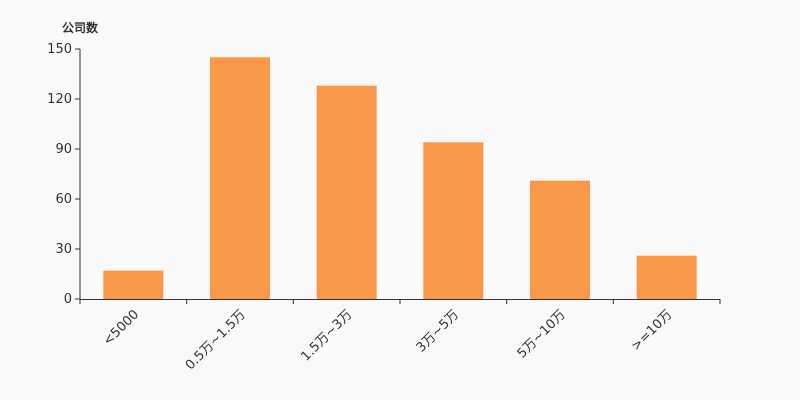 This screenshot has width=800, height=400. I want to click on x-tick-label: <5000, so click(121, 328).